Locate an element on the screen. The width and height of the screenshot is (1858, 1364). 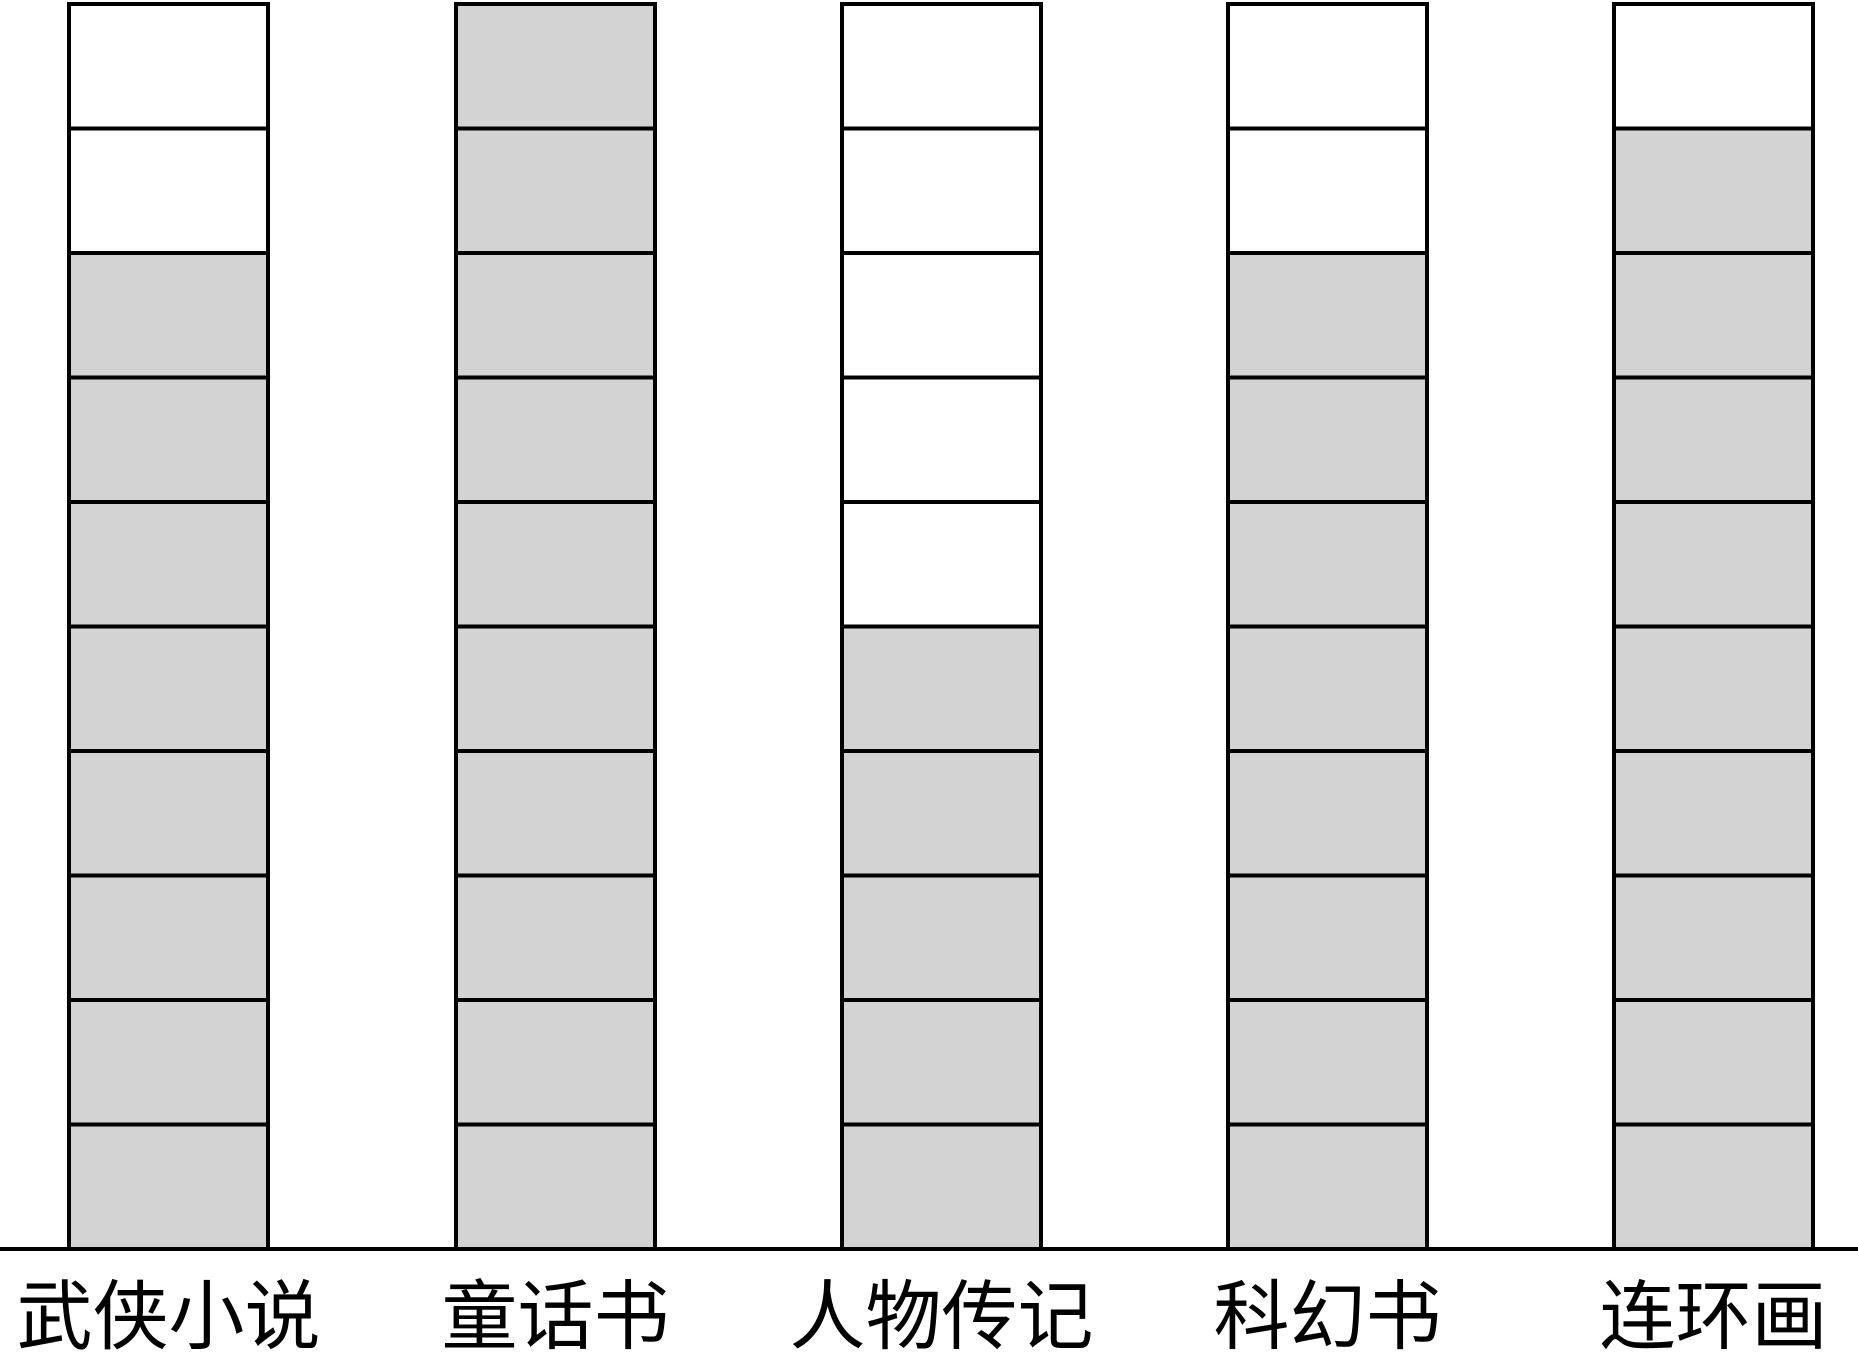
category-label: 科幻书 is located at coordinates (1328, 1316).